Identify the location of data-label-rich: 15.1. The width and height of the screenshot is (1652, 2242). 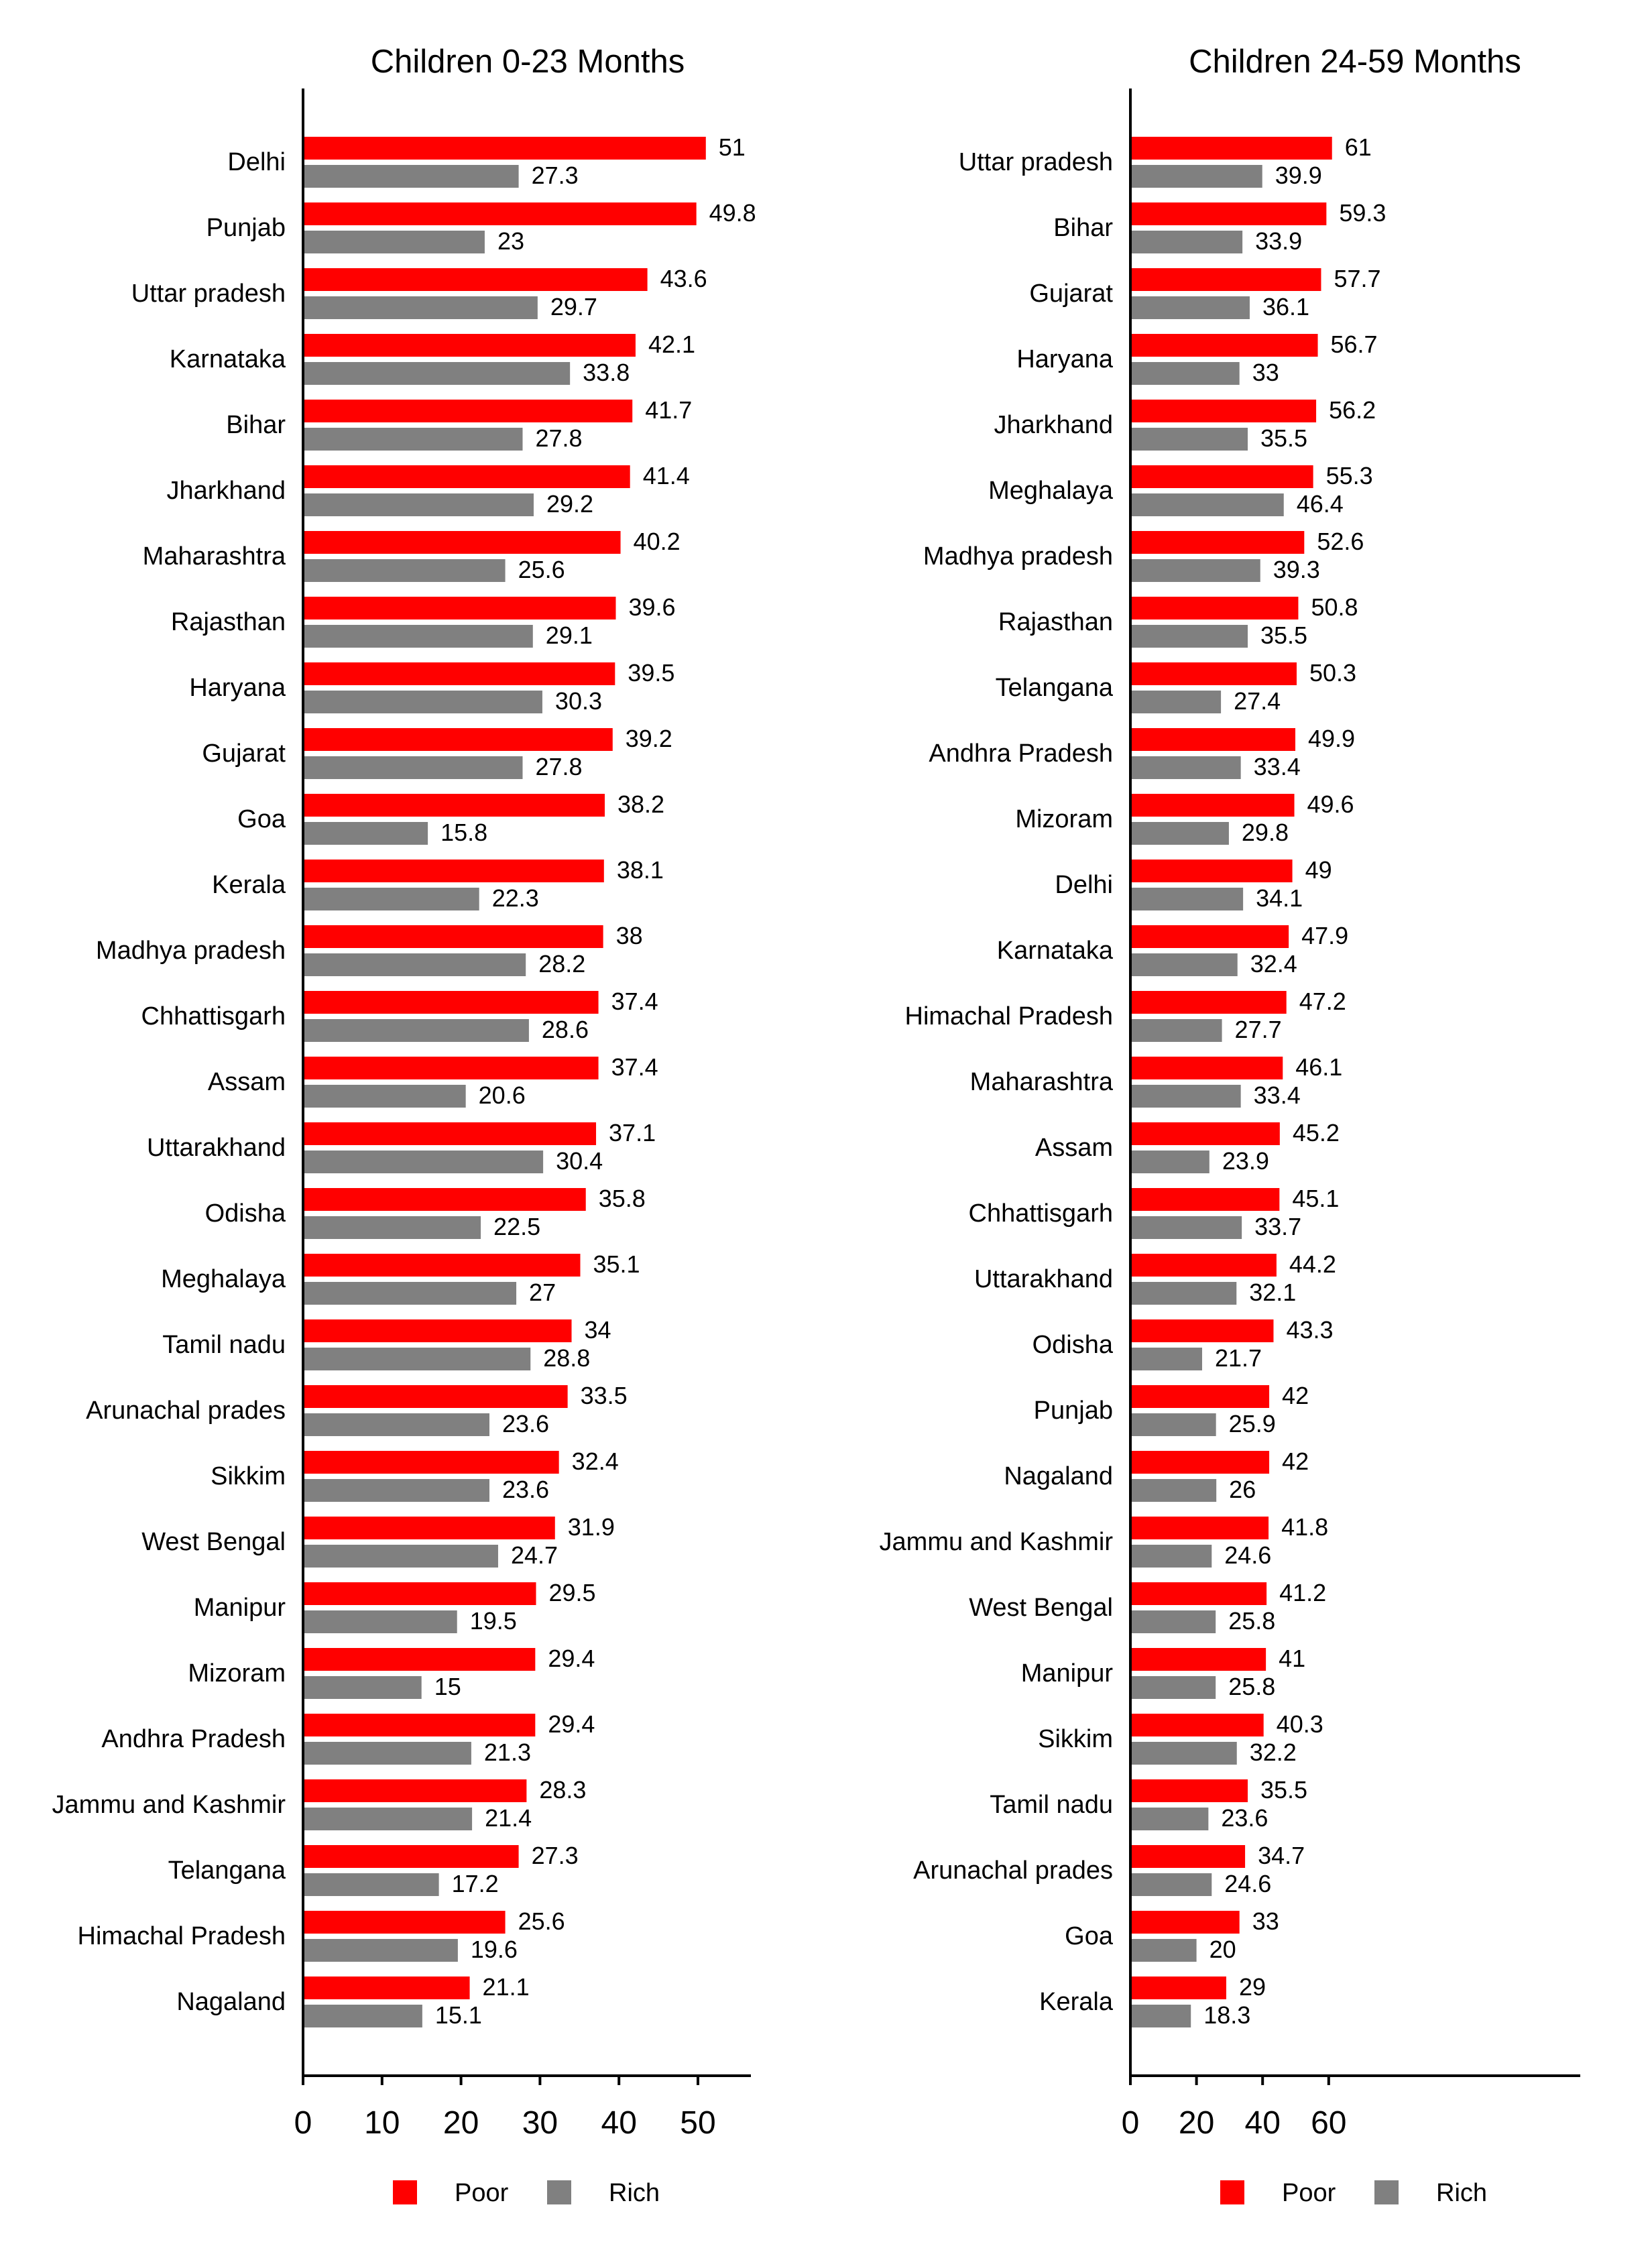
(458, 2015).